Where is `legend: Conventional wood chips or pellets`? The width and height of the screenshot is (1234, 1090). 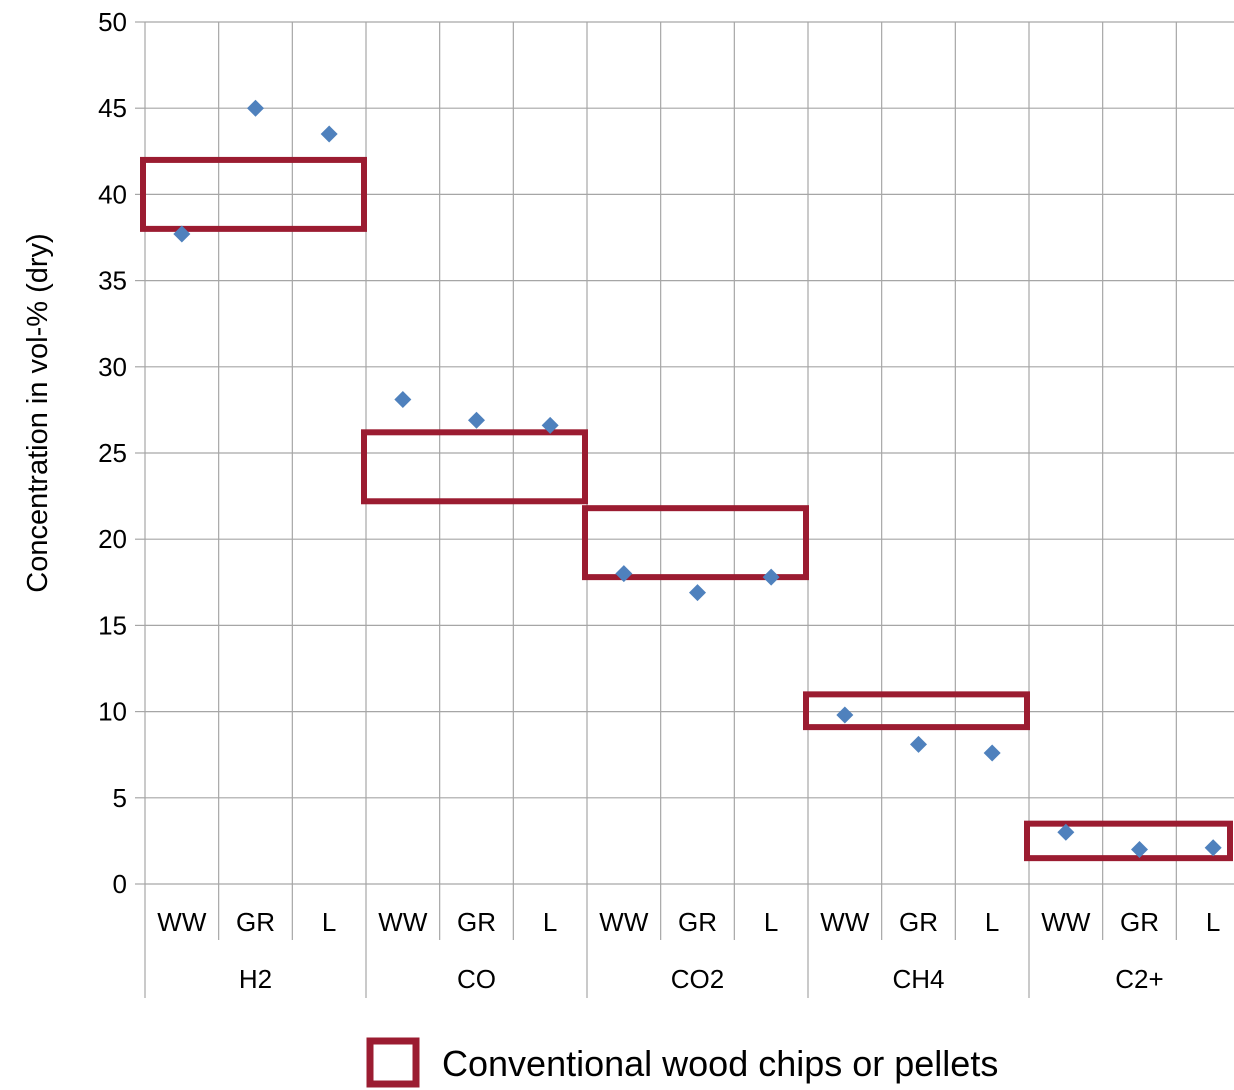
legend: Conventional wood chips or pellets is located at coordinates (682, 1062).